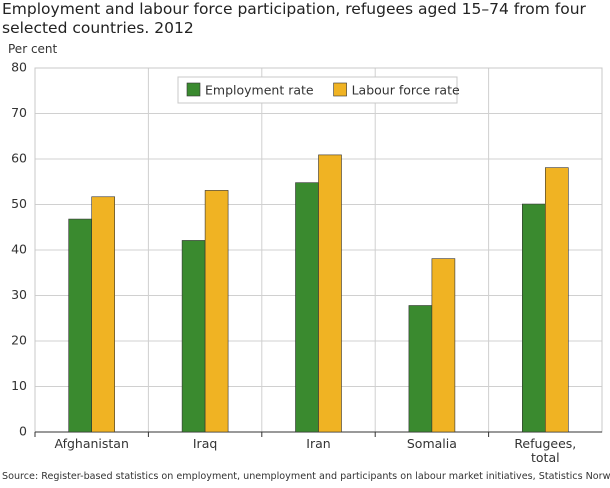 The height and width of the screenshot is (488, 610). What do you see at coordinates (19, 112) in the screenshot?
I see `y-tick-label: 70` at bounding box center [19, 112].